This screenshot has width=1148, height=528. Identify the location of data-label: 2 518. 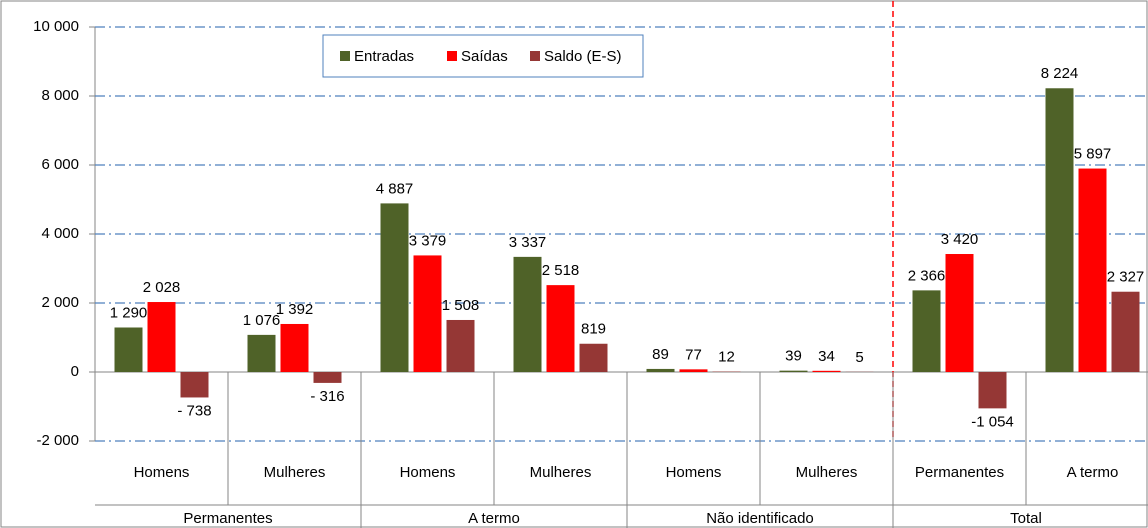
(561, 270).